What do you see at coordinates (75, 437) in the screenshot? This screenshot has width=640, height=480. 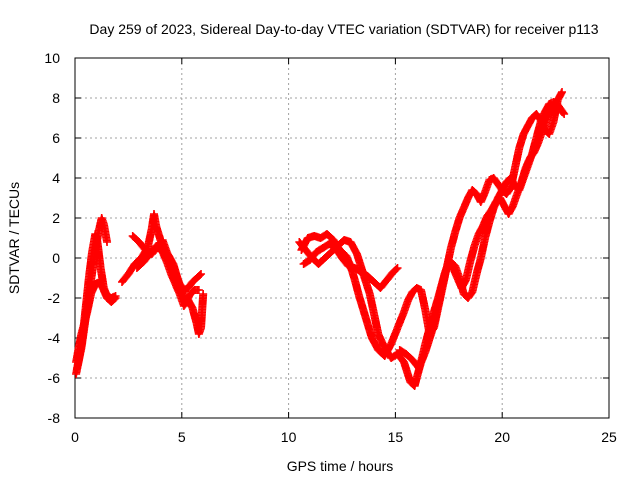 I see `x-tick-label: 0` at bounding box center [75, 437].